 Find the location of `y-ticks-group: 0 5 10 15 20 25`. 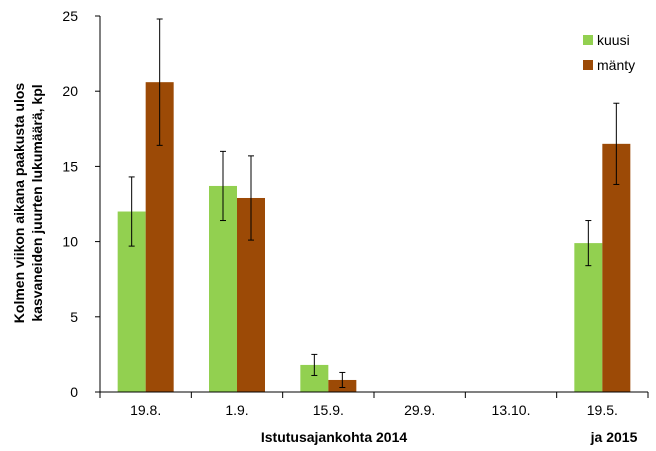

y-ticks-group: 0 5 10 15 20 25 is located at coordinates (81, 204).